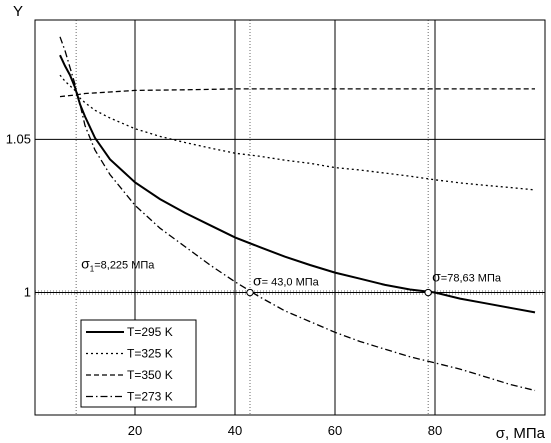 The image size is (551, 443). Describe the element at coordinates (521, 433) in the screenshot. I see `x-axis-label: σ, МПа` at that location.